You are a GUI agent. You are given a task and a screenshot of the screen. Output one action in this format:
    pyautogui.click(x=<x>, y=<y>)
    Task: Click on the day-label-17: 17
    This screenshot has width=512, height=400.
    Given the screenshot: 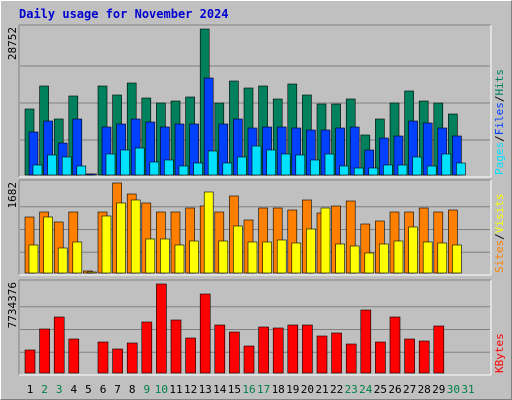 What is the action you would take?
    pyautogui.click(x=263, y=389)
    